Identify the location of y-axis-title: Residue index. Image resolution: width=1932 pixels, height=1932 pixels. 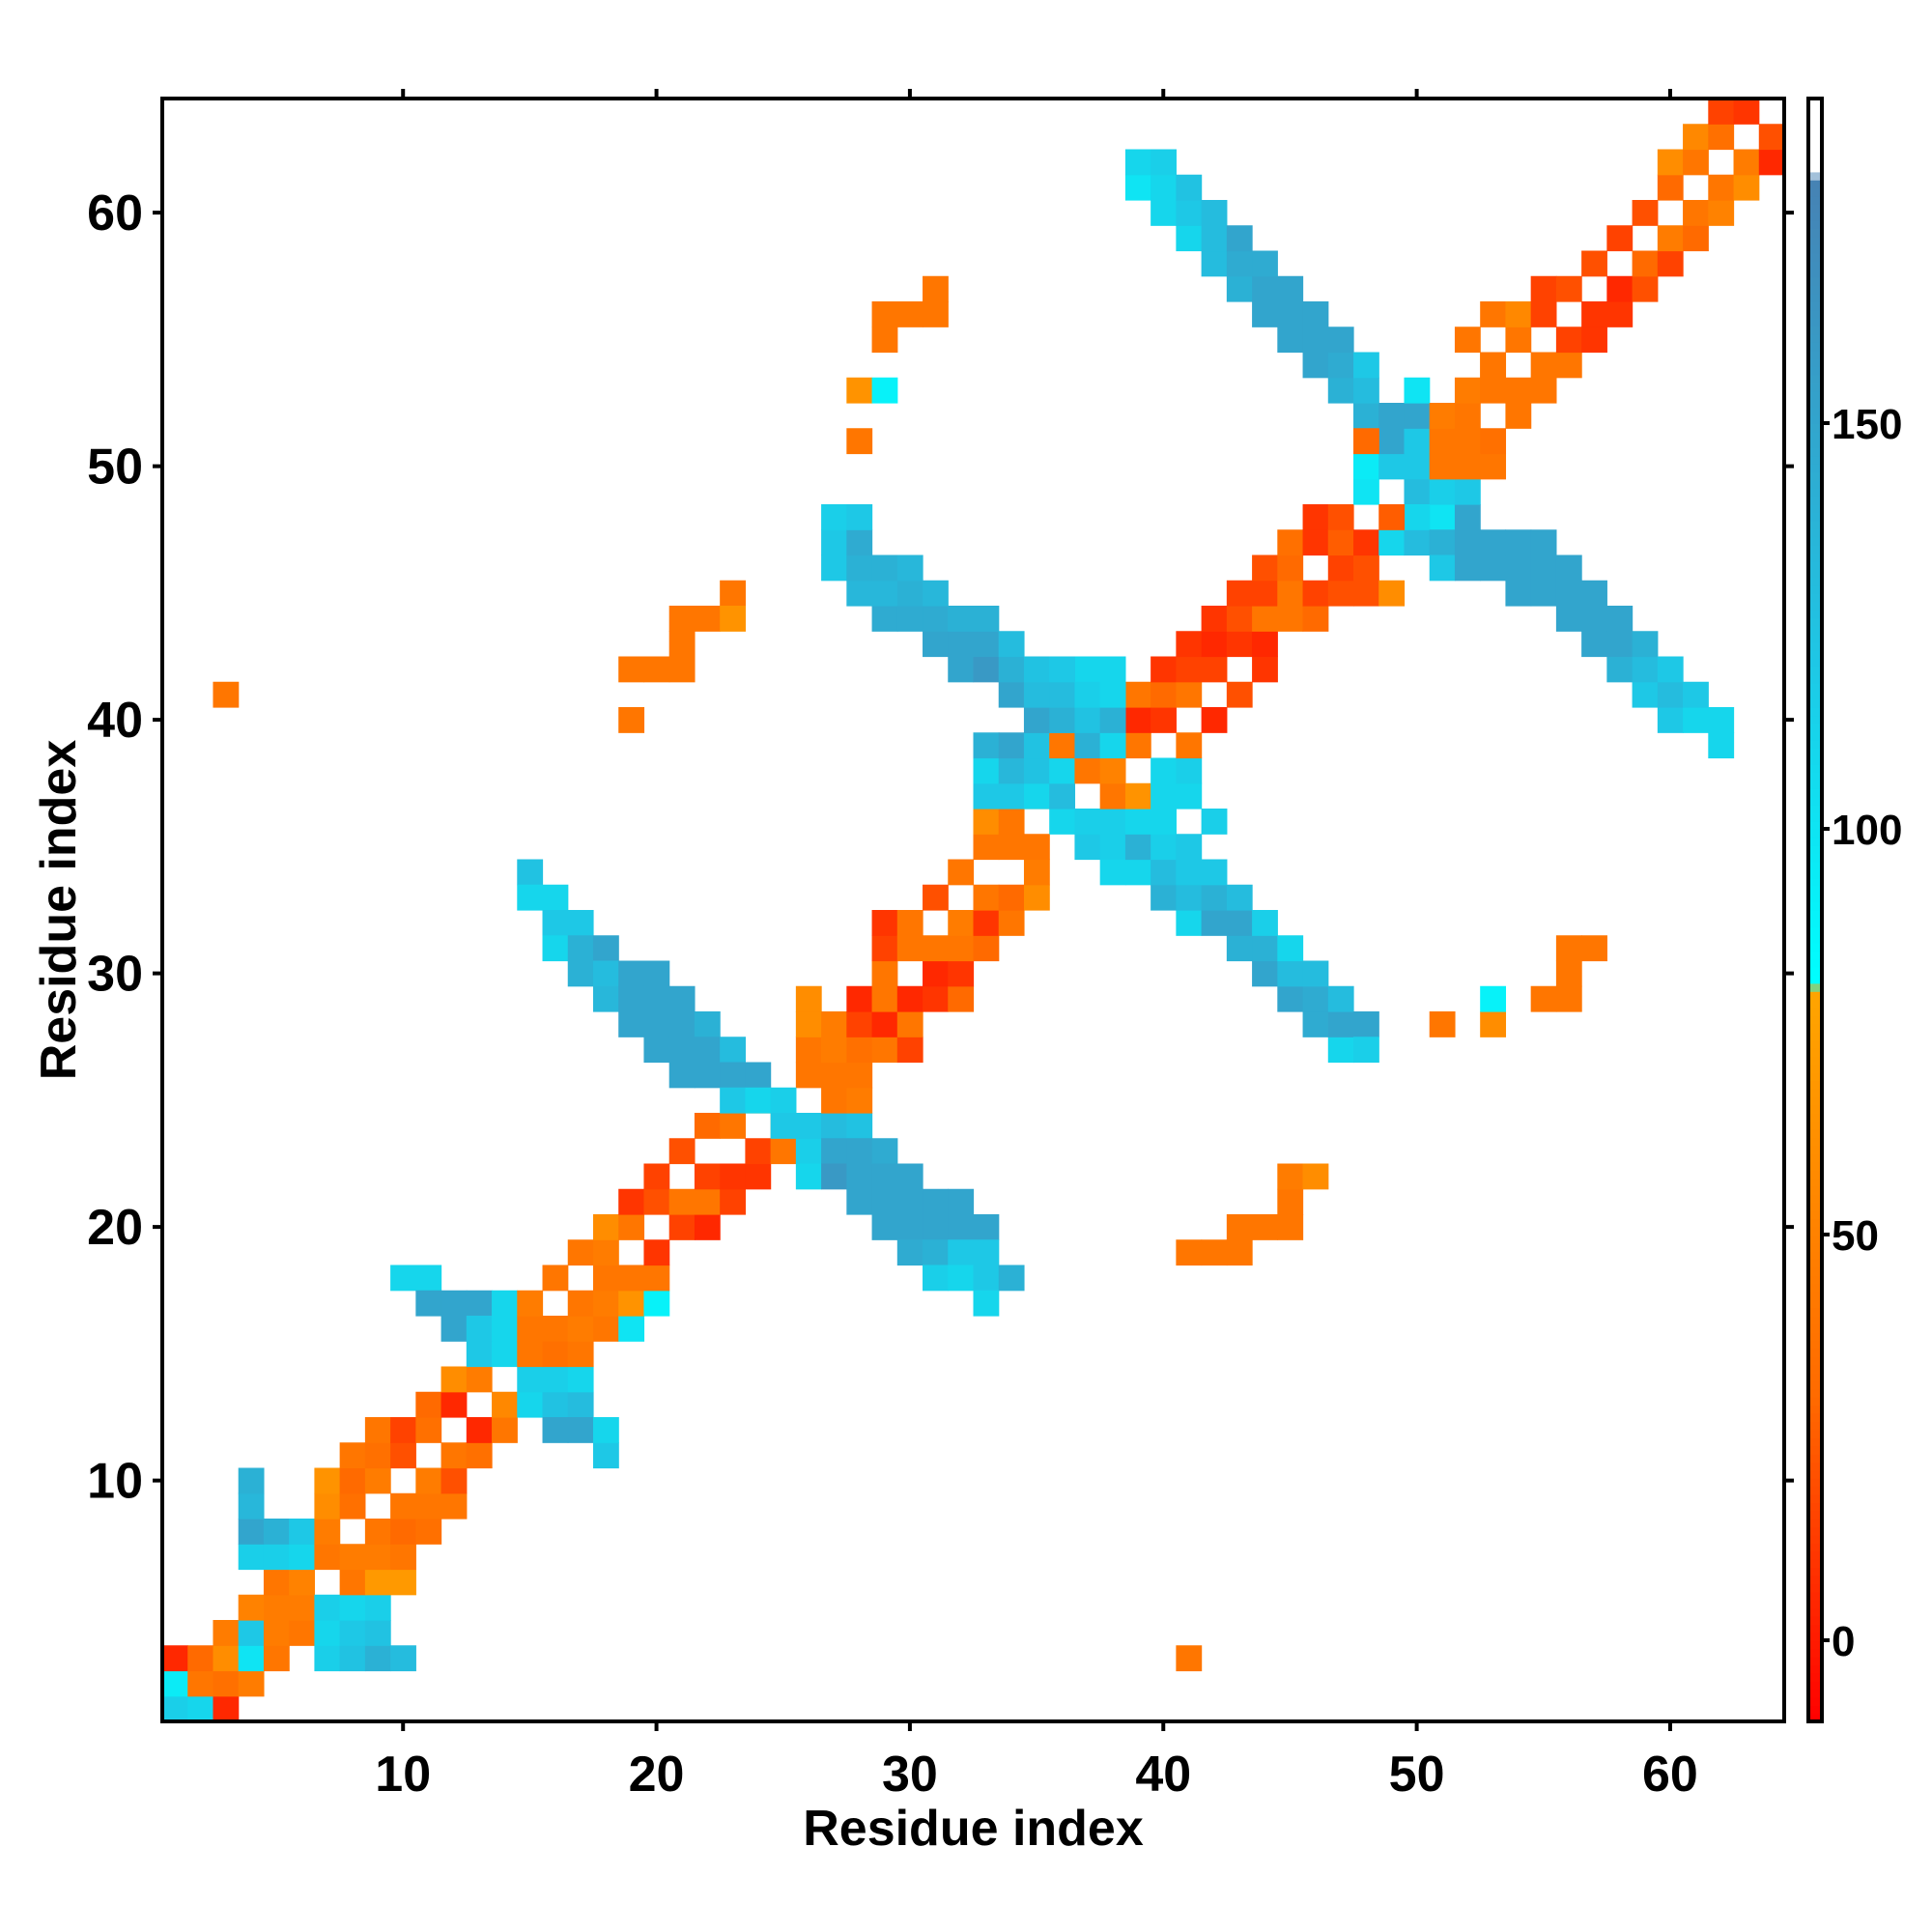
(59, 910).